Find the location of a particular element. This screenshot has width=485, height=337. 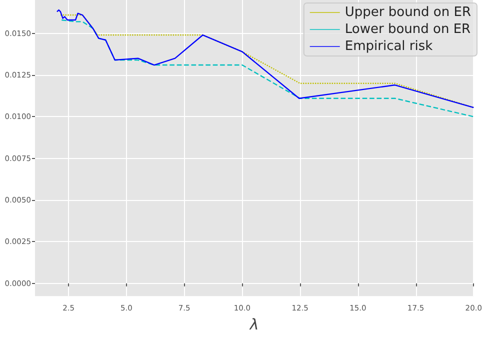

legend-label: Lower bound on ER is located at coordinates (407, 29).